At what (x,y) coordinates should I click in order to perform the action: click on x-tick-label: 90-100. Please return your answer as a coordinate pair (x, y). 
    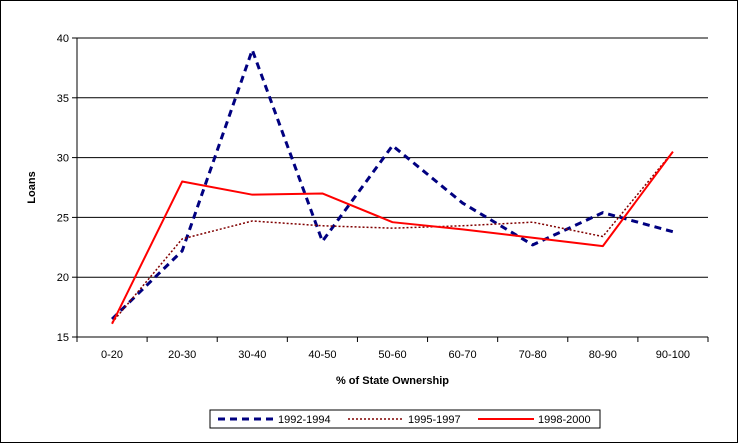
    Looking at the image, I should click on (673, 355).